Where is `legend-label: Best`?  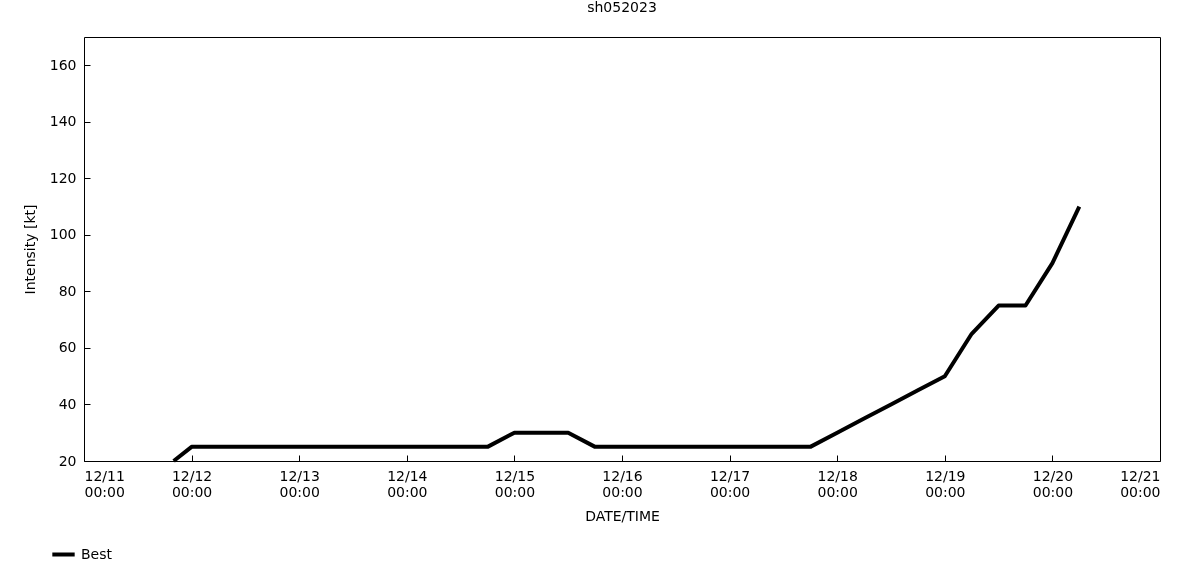 legend-label: Best is located at coordinates (97, 553).